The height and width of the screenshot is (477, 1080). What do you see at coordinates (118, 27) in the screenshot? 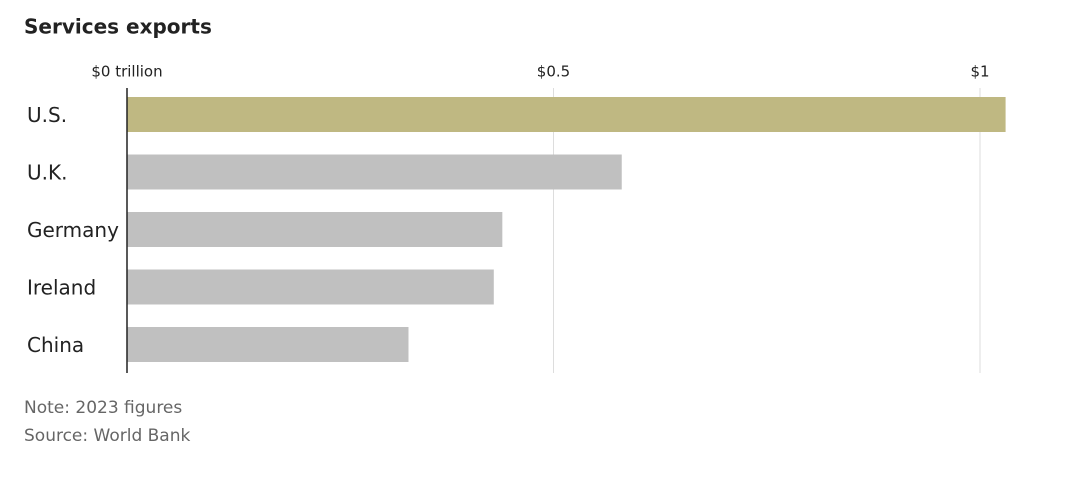
I see `chart-title: Services exports` at bounding box center [118, 27].